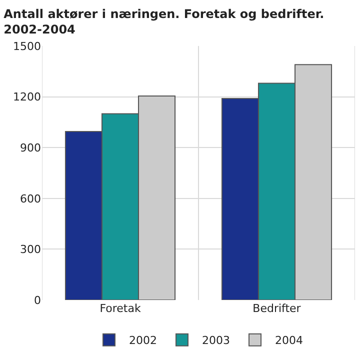 This screenshot has width=363, height=362. I want to click on x-tick-label: Bedrifter, so click(277, 308).